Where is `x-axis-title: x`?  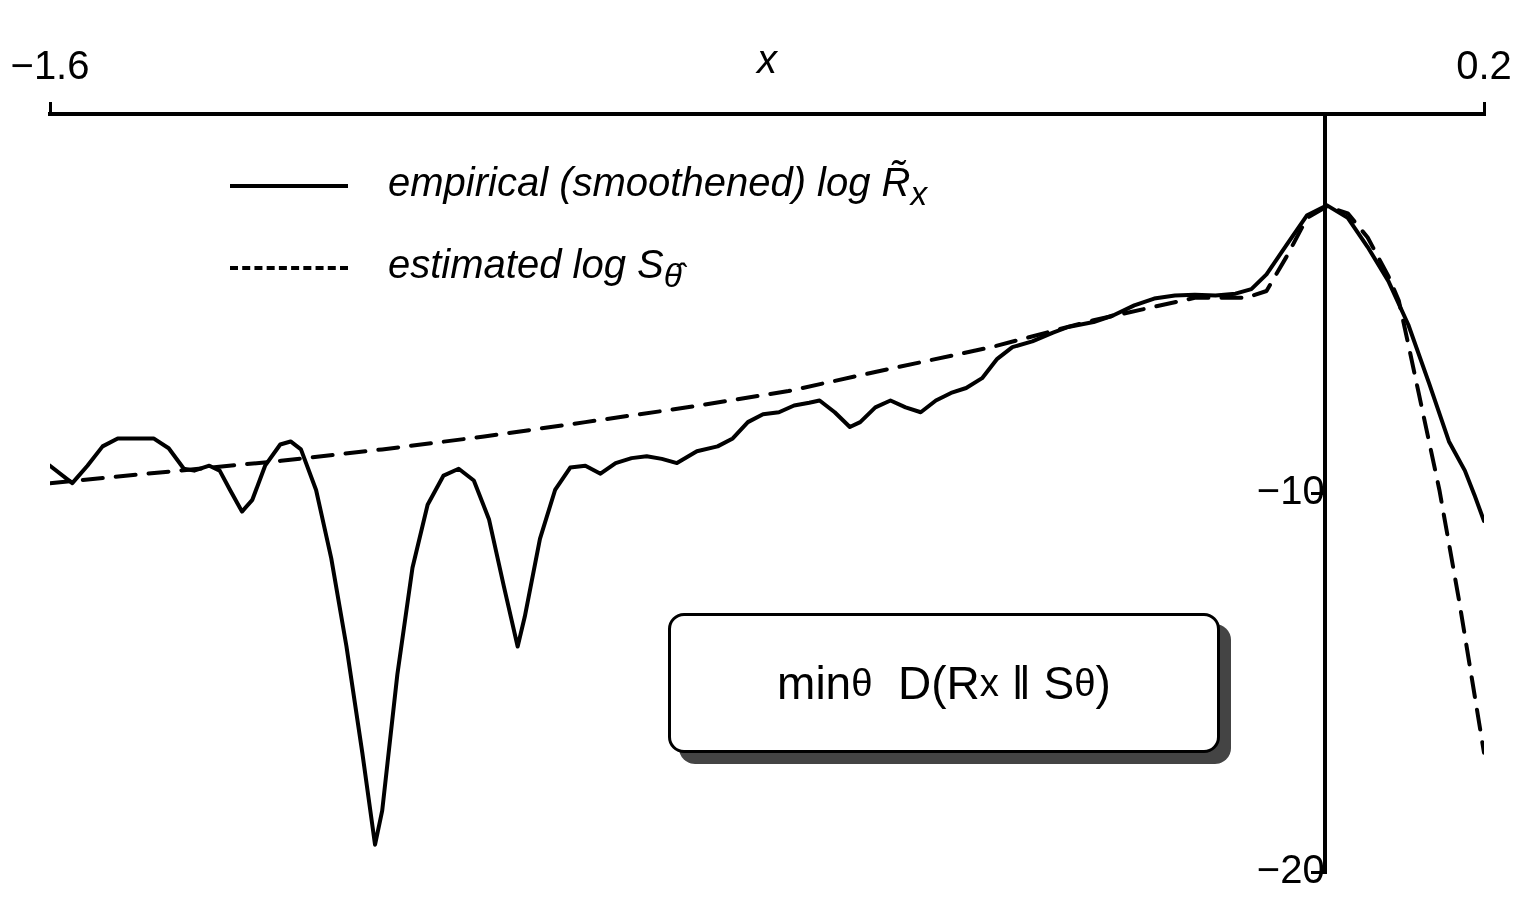
x-axis-title: x is located at coordinates (767, 59).